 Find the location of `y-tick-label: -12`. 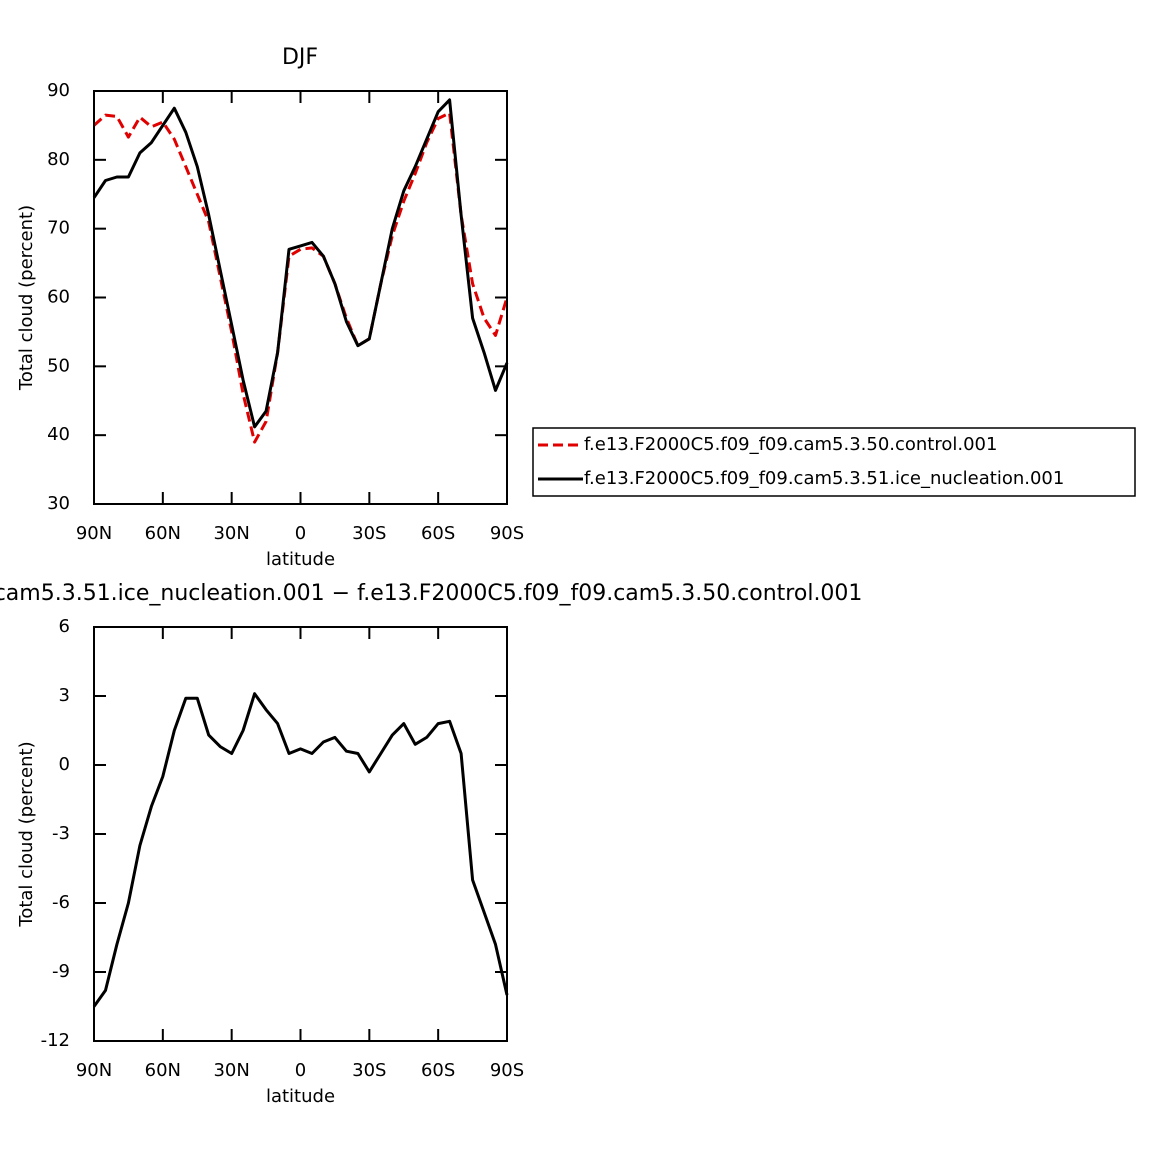

y-tick-label: -12 is located at coordinates (55, 1040).